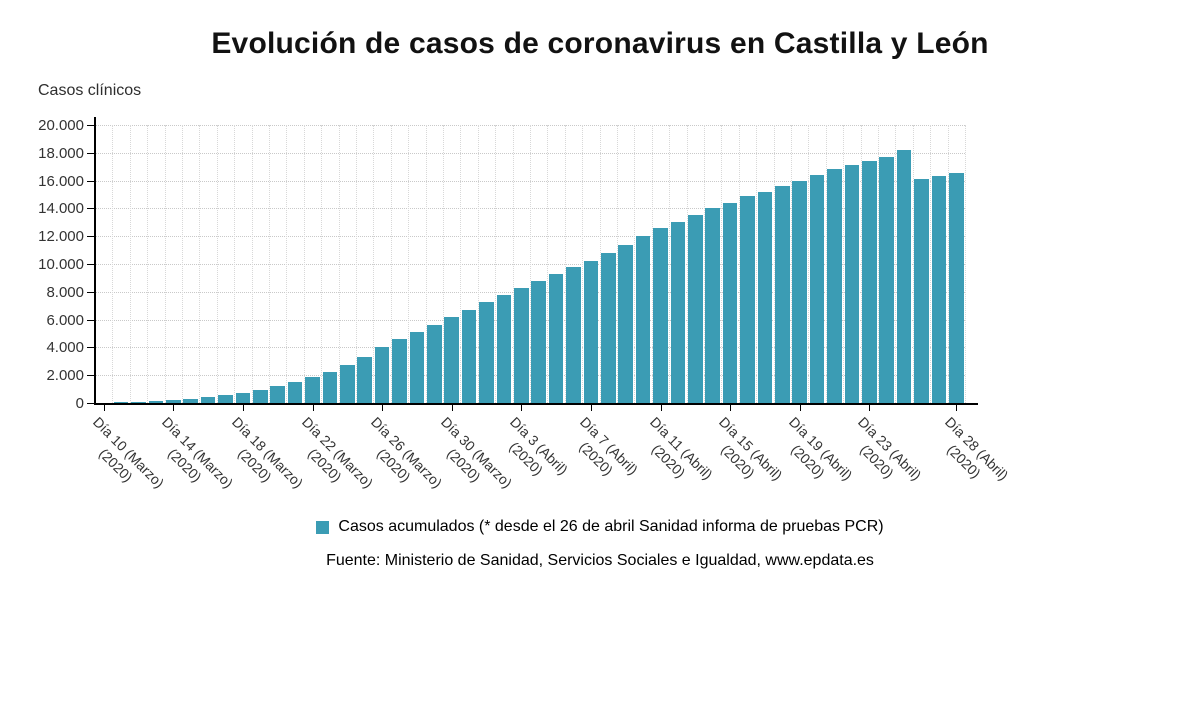 This screenshot has height=705, width=1200. I want to click on y-tick-label: 18.000, so click(61, 153).